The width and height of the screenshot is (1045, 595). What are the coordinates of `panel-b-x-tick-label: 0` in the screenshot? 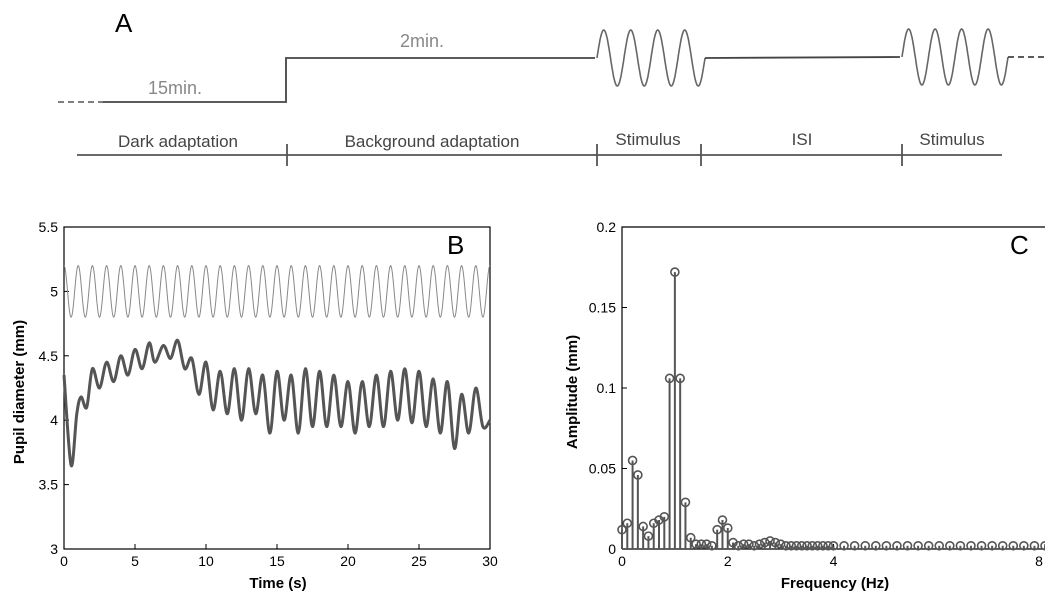 It's located at (64, 561).